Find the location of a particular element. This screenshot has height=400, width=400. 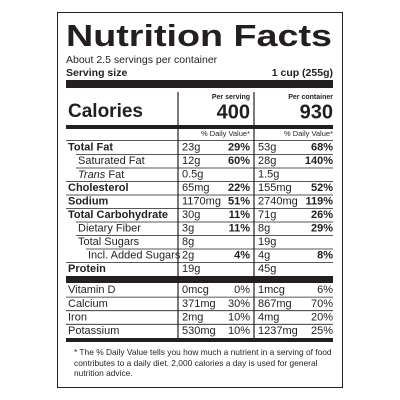

per-container-label: Per container is located at coordinates (310, 97).